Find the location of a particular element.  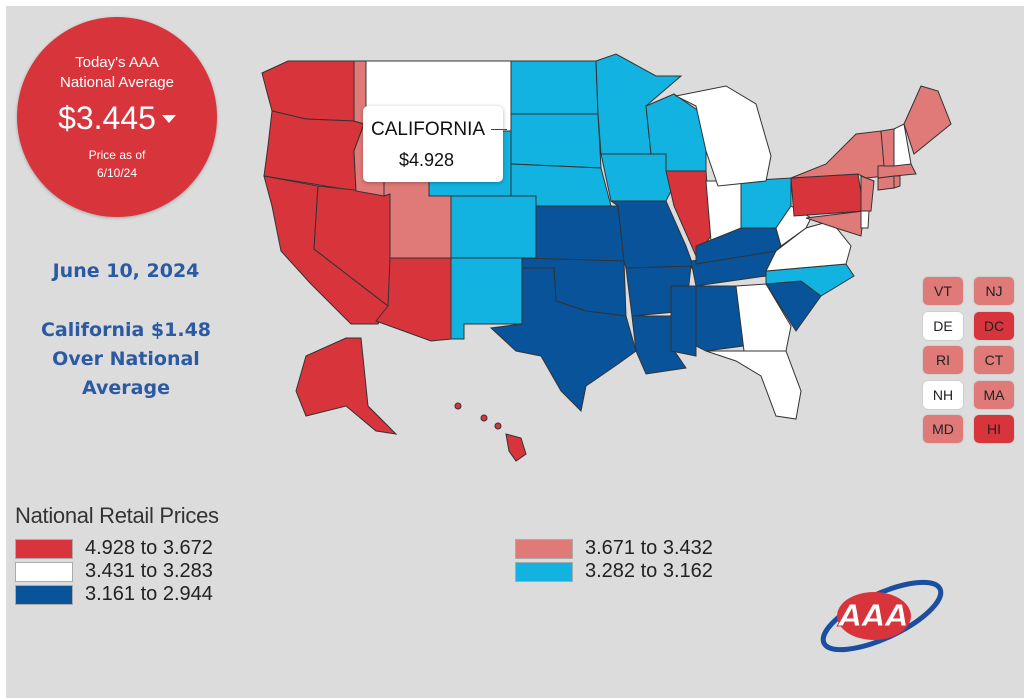

legend-label: 3.671 to 3.432 is located at coordinates (649, 548).